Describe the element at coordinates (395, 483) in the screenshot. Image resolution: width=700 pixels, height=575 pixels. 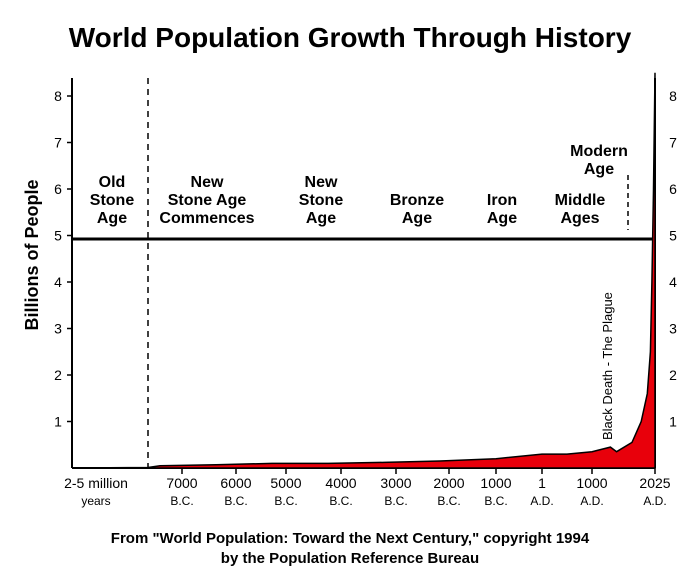
I see `x-tick-label: 3000` at that location.